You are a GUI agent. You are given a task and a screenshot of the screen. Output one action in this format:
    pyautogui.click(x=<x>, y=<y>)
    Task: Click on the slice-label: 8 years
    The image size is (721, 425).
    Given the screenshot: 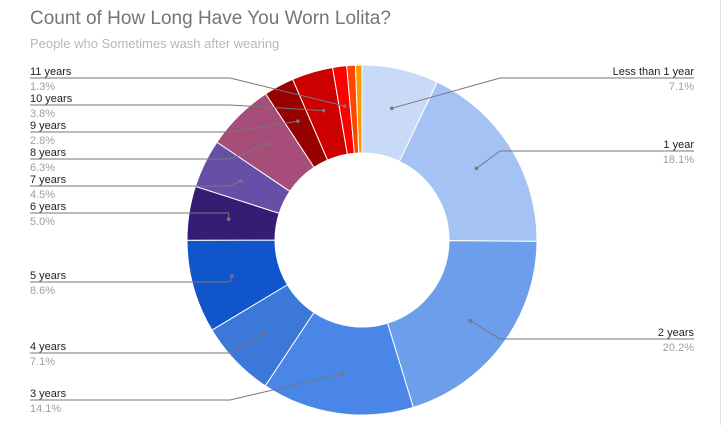 What is the action you would take?
    pyautogui.click(x=48, y=153)
    